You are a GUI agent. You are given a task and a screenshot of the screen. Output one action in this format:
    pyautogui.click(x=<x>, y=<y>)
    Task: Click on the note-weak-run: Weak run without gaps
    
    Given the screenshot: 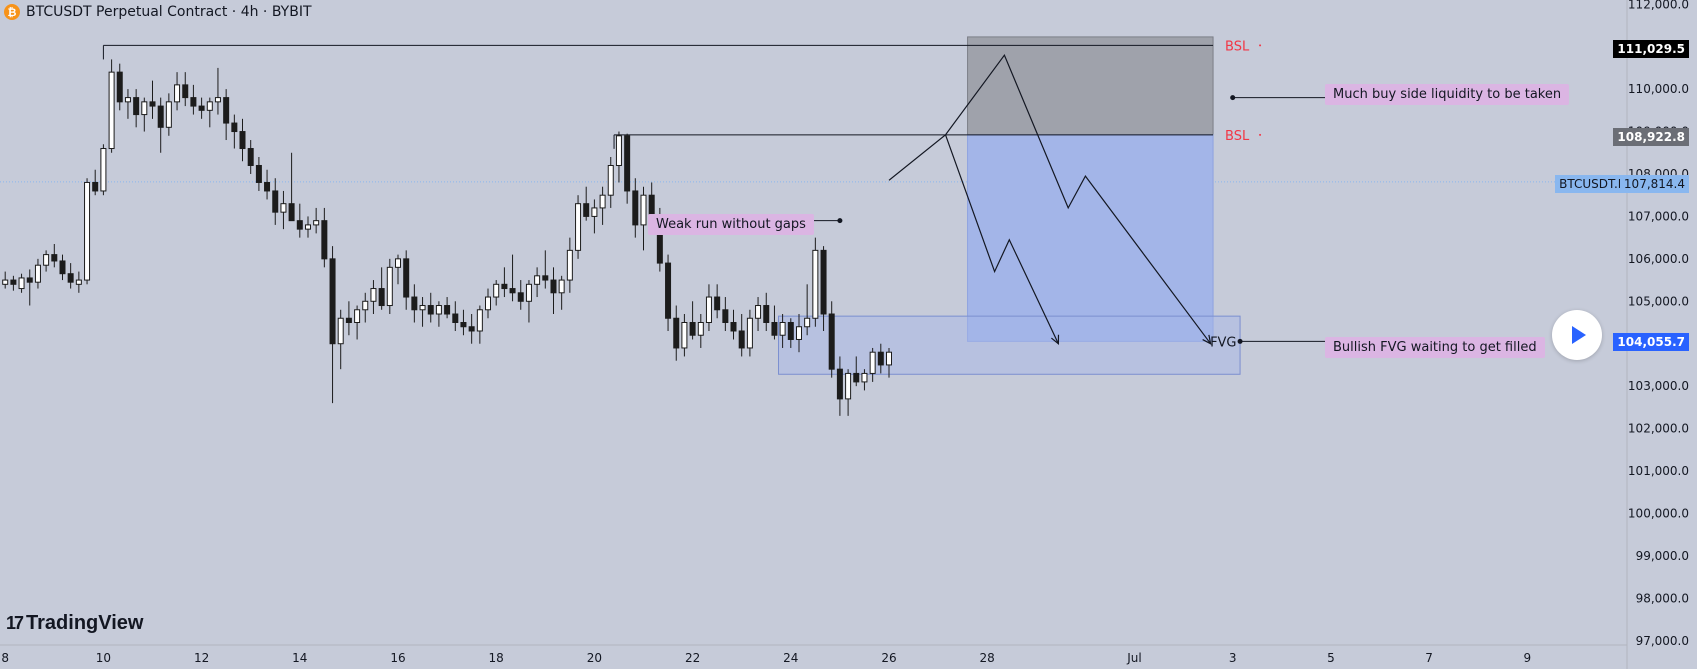 What is the action you would take?
    pyautogui.click(x=731, y=224)
    